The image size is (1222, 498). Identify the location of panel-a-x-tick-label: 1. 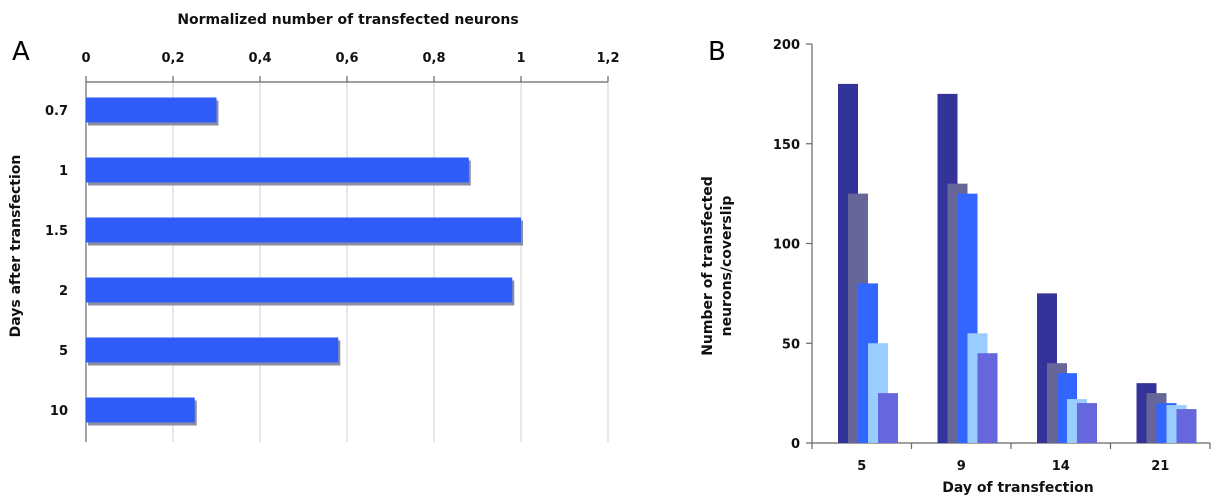
(520, 58).